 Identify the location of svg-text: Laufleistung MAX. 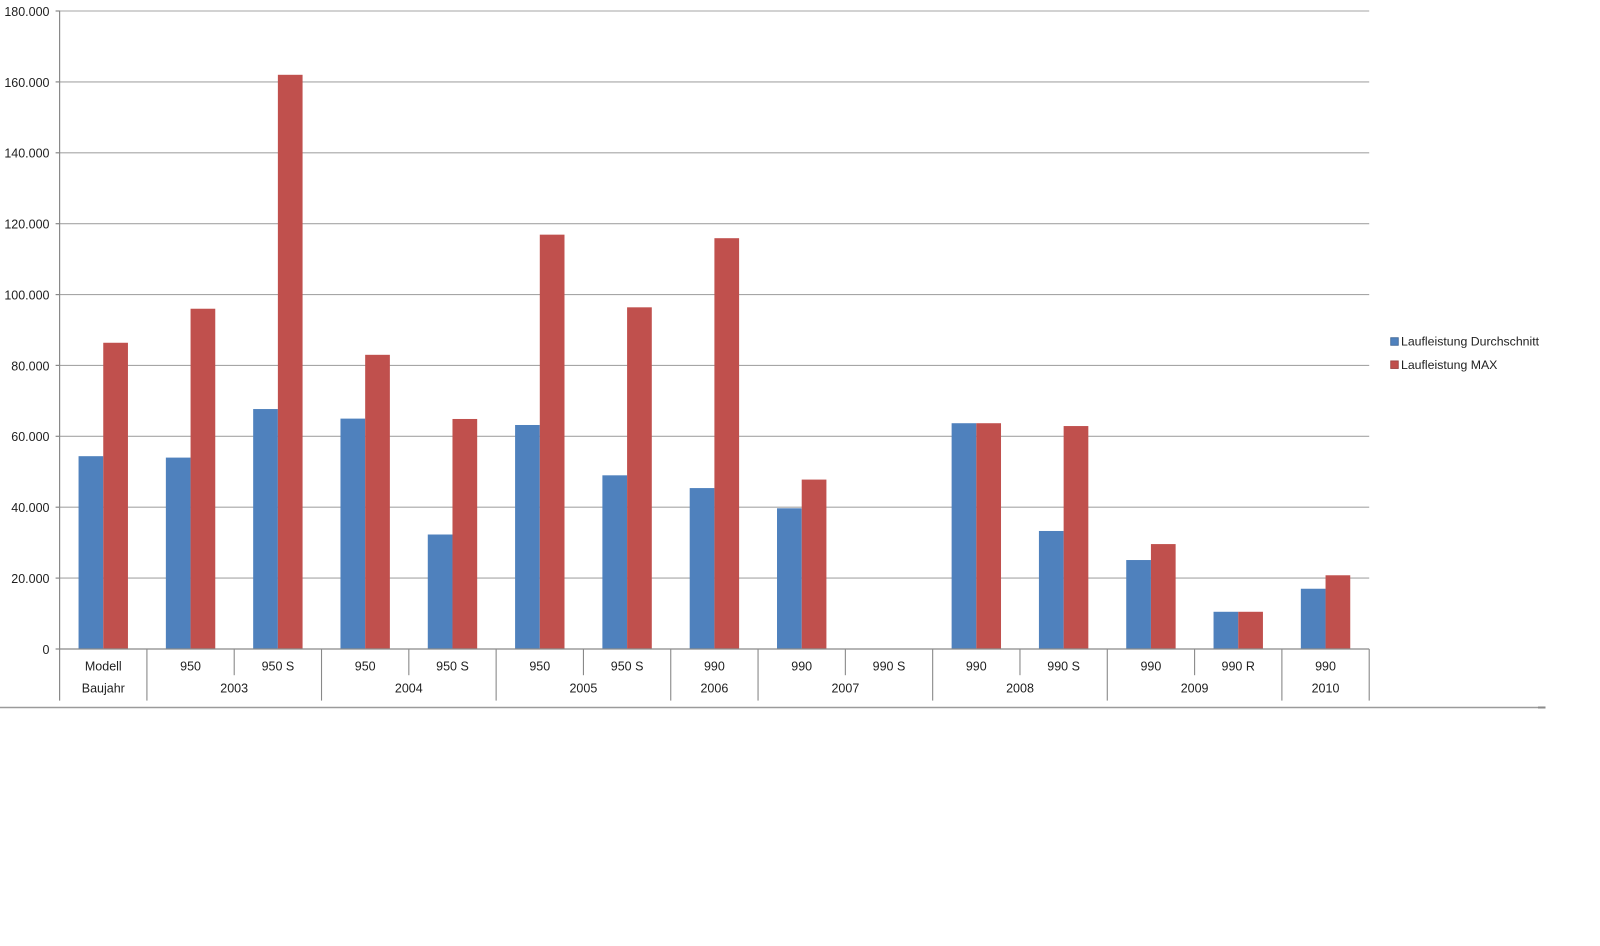
(1449, 365).